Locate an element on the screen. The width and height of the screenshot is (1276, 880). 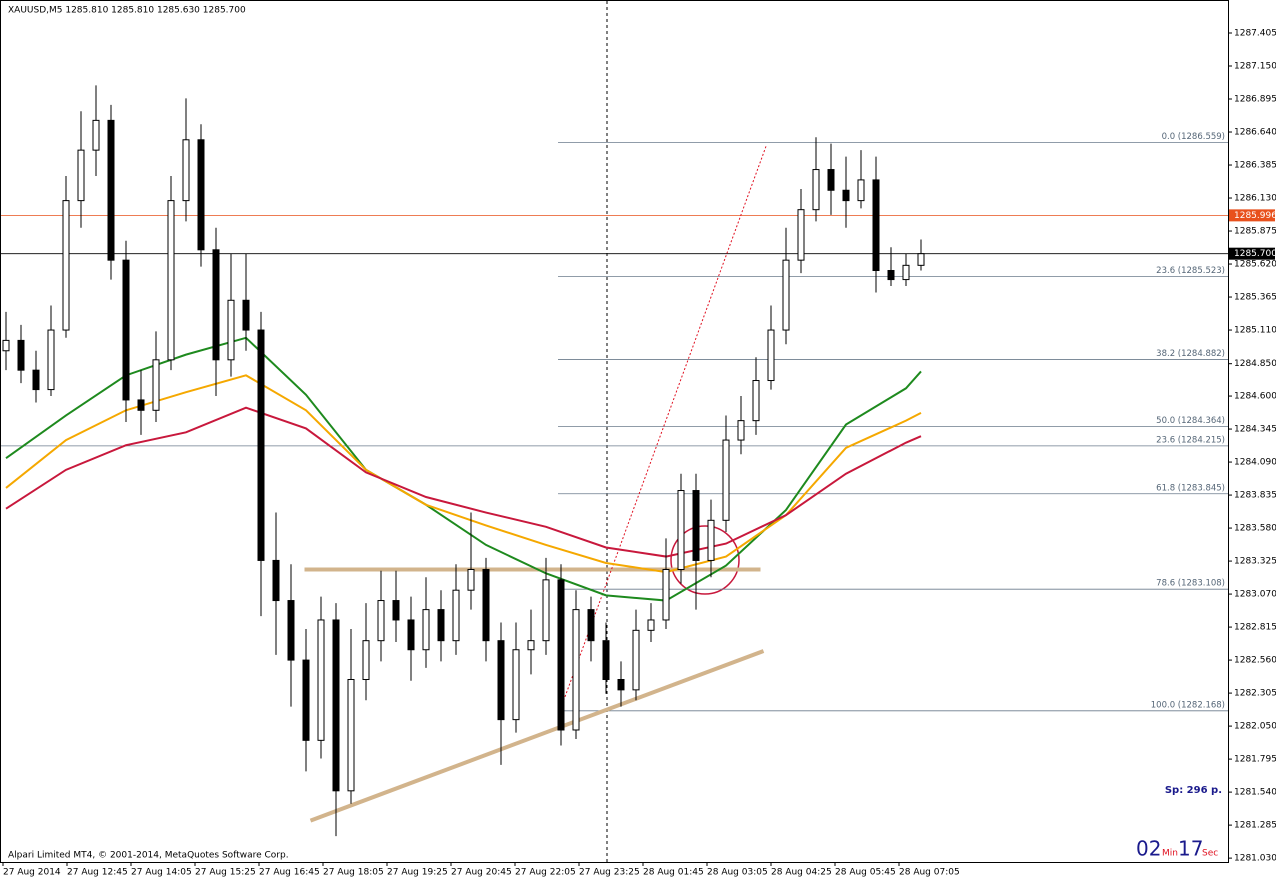
y-tick-label: 1281.795 is located at coordinates (1255, 760).